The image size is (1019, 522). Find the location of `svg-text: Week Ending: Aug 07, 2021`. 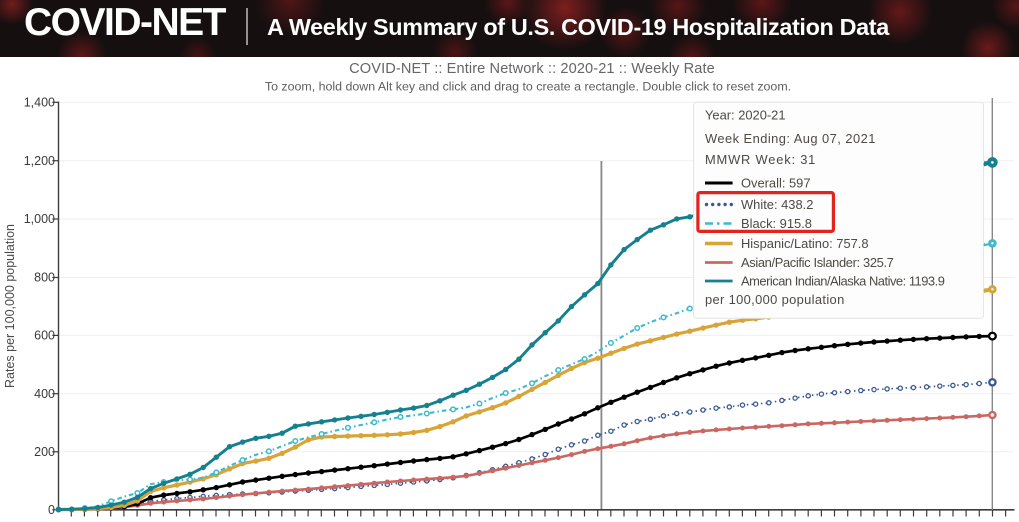

svg-text: Week Ending: Aug 07, 2021 is located at coordinates (790, 138).